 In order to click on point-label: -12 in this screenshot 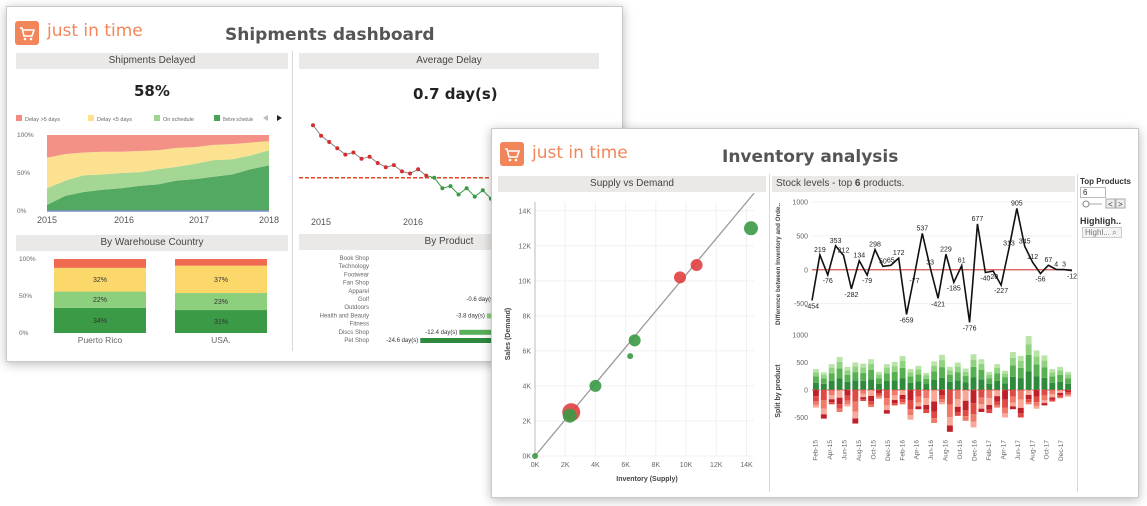, I will do `click(1072, 277)`.